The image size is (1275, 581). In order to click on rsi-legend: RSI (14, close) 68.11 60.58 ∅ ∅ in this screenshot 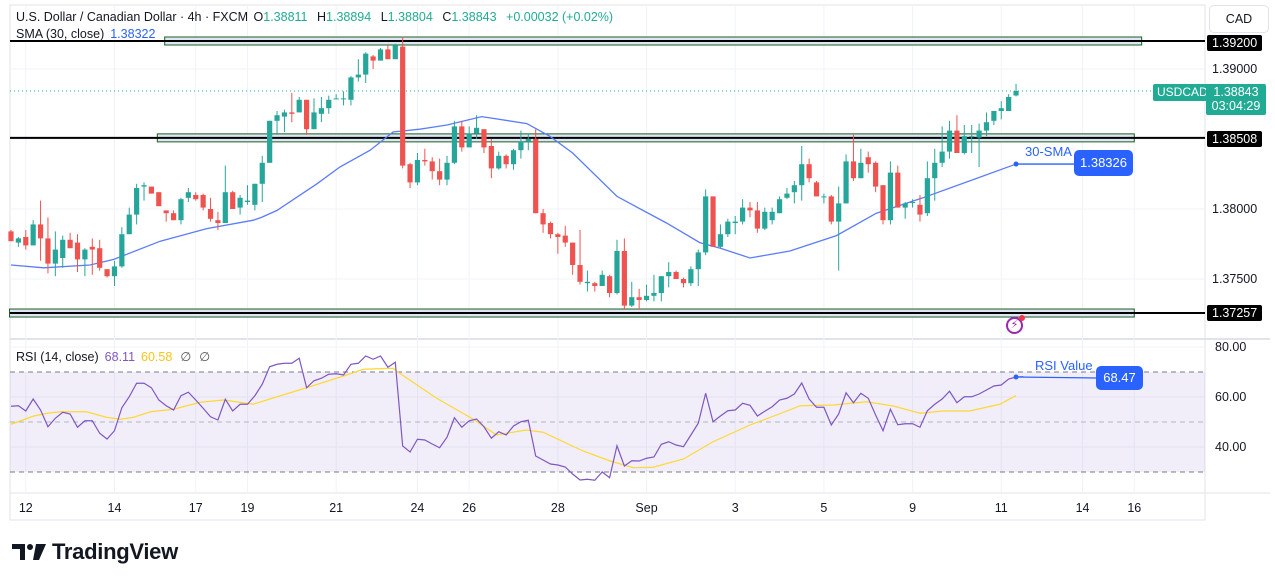, I will do `click(113, 356)`.